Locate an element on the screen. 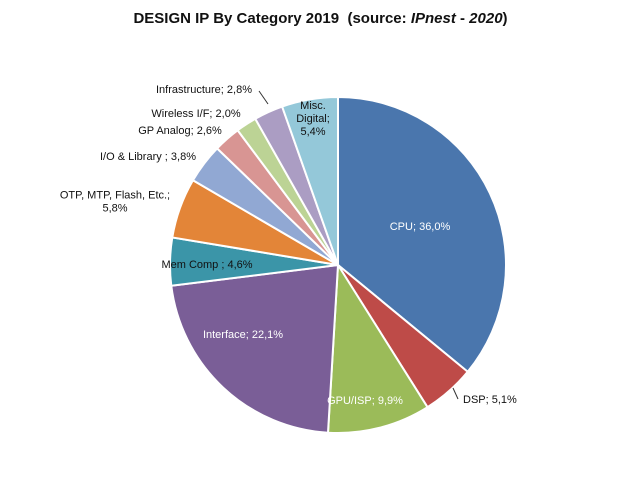  title-main: DESIGN IP By Category 2019 is located at coordinates (236, 18).